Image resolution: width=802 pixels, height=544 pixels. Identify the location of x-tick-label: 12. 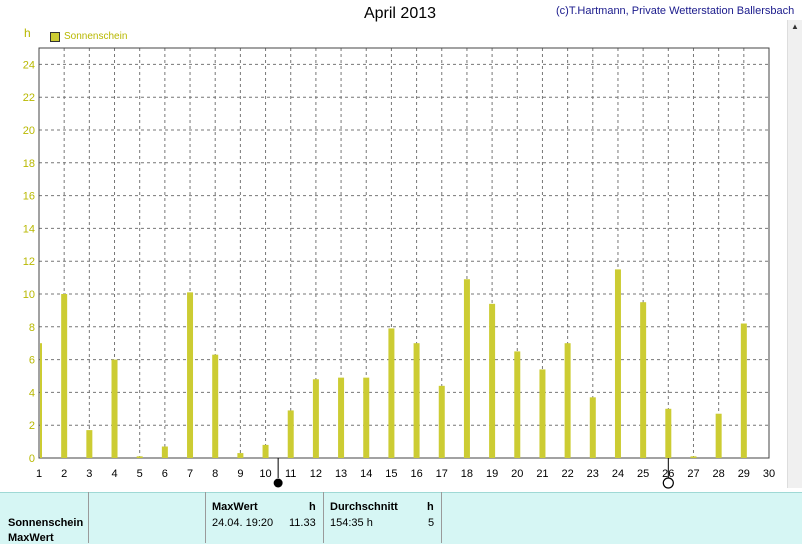
(316, 474).